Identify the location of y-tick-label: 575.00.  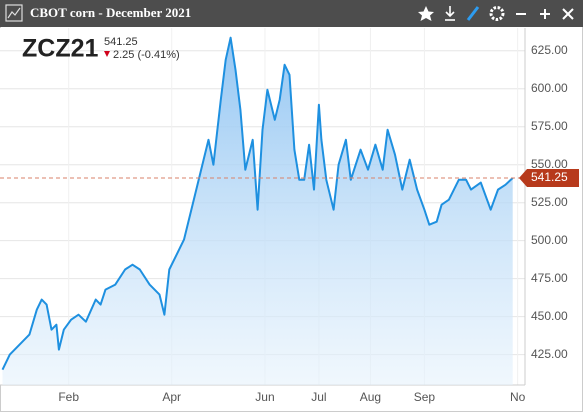
(549, 126).